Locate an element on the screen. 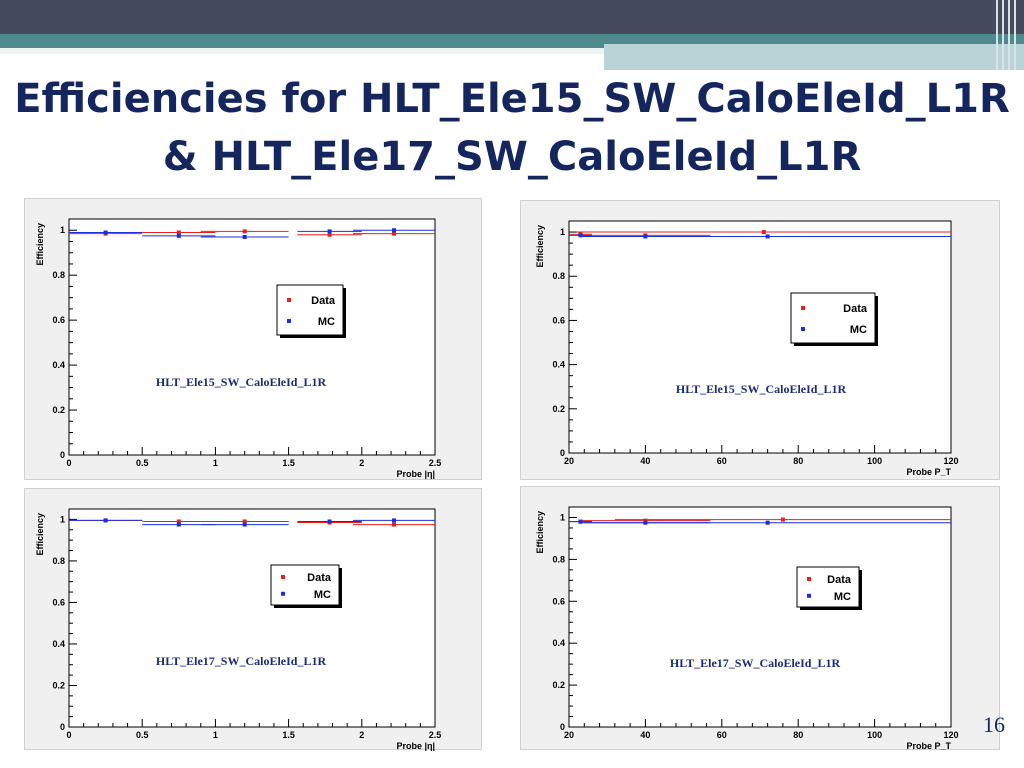 This screenshot has width=1024, height=768. page-number: 16 is located at coordinates (994, 724).